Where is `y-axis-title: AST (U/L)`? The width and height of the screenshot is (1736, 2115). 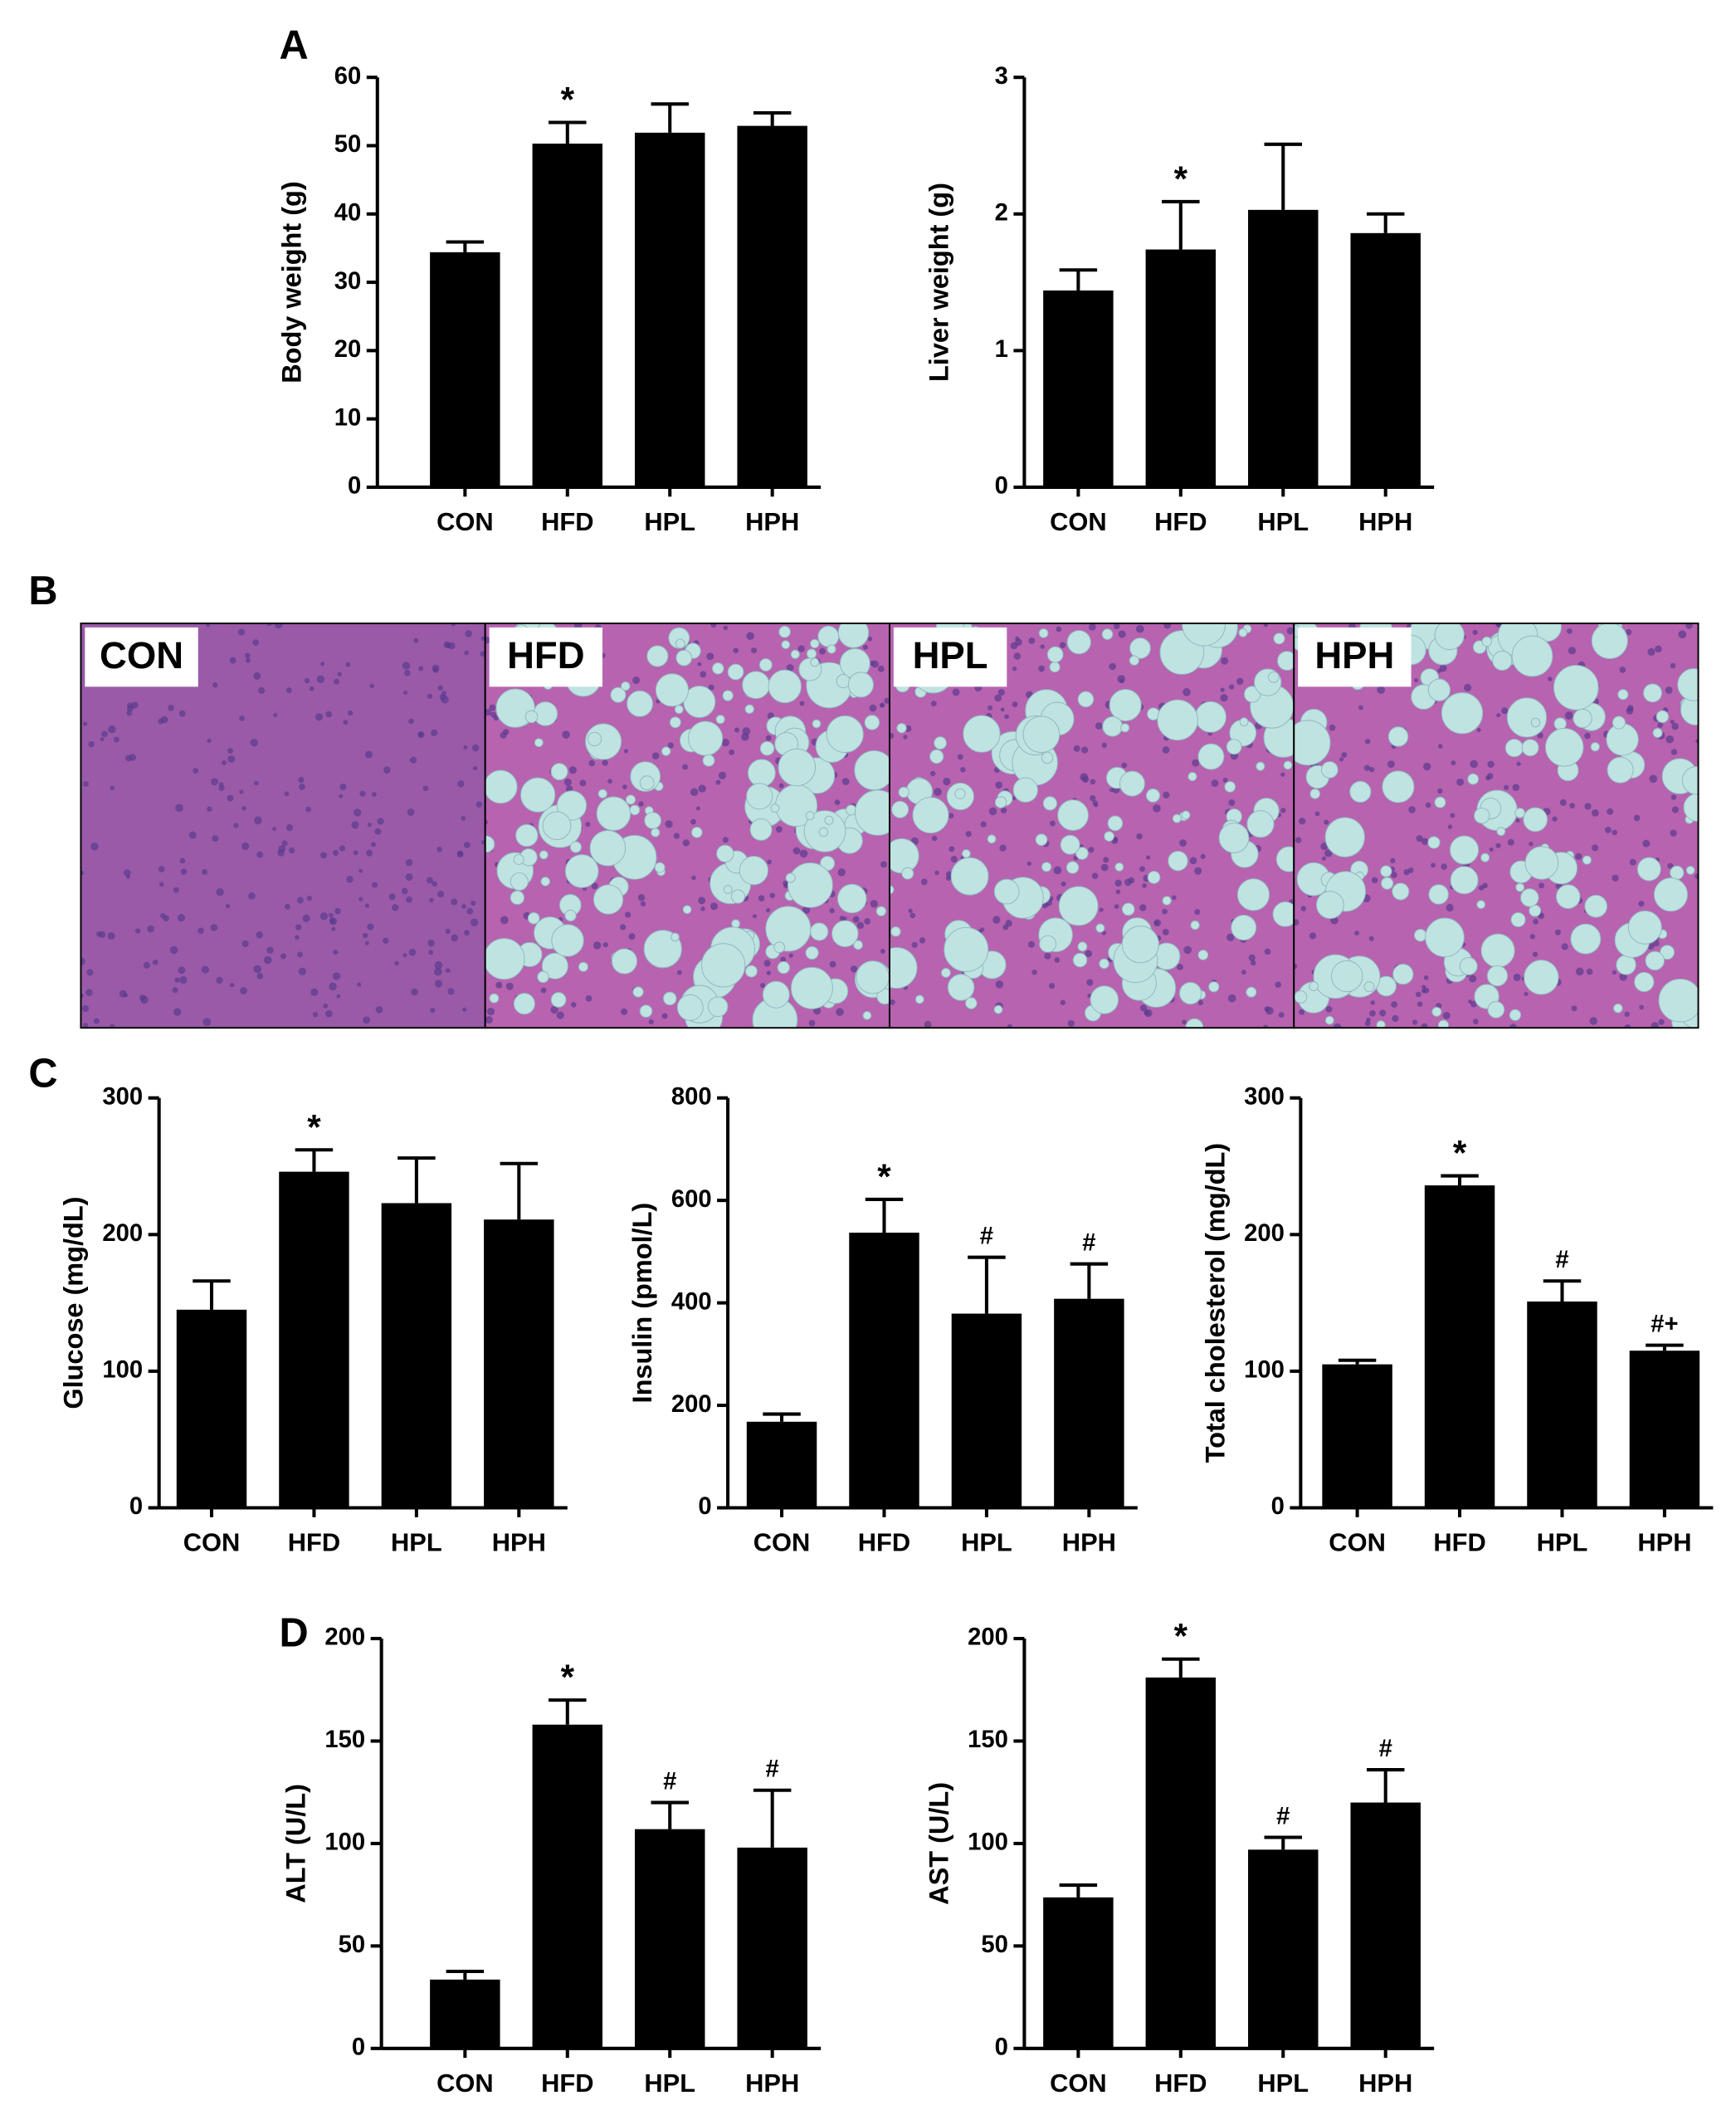 y-axis-title: AST (U/L) is located at coordinates (938, 1843).